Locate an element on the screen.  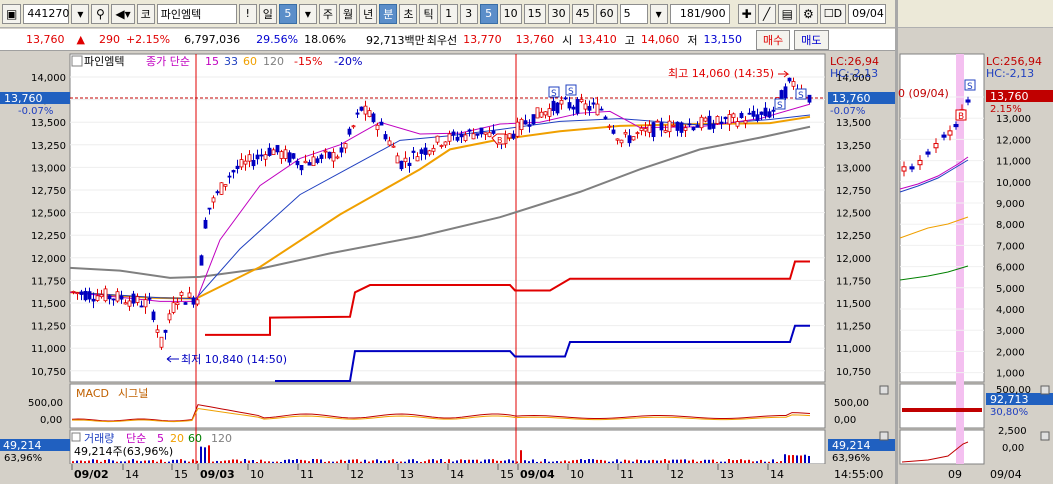
interval-3-button: 3 is located at coordinates (468, 13).